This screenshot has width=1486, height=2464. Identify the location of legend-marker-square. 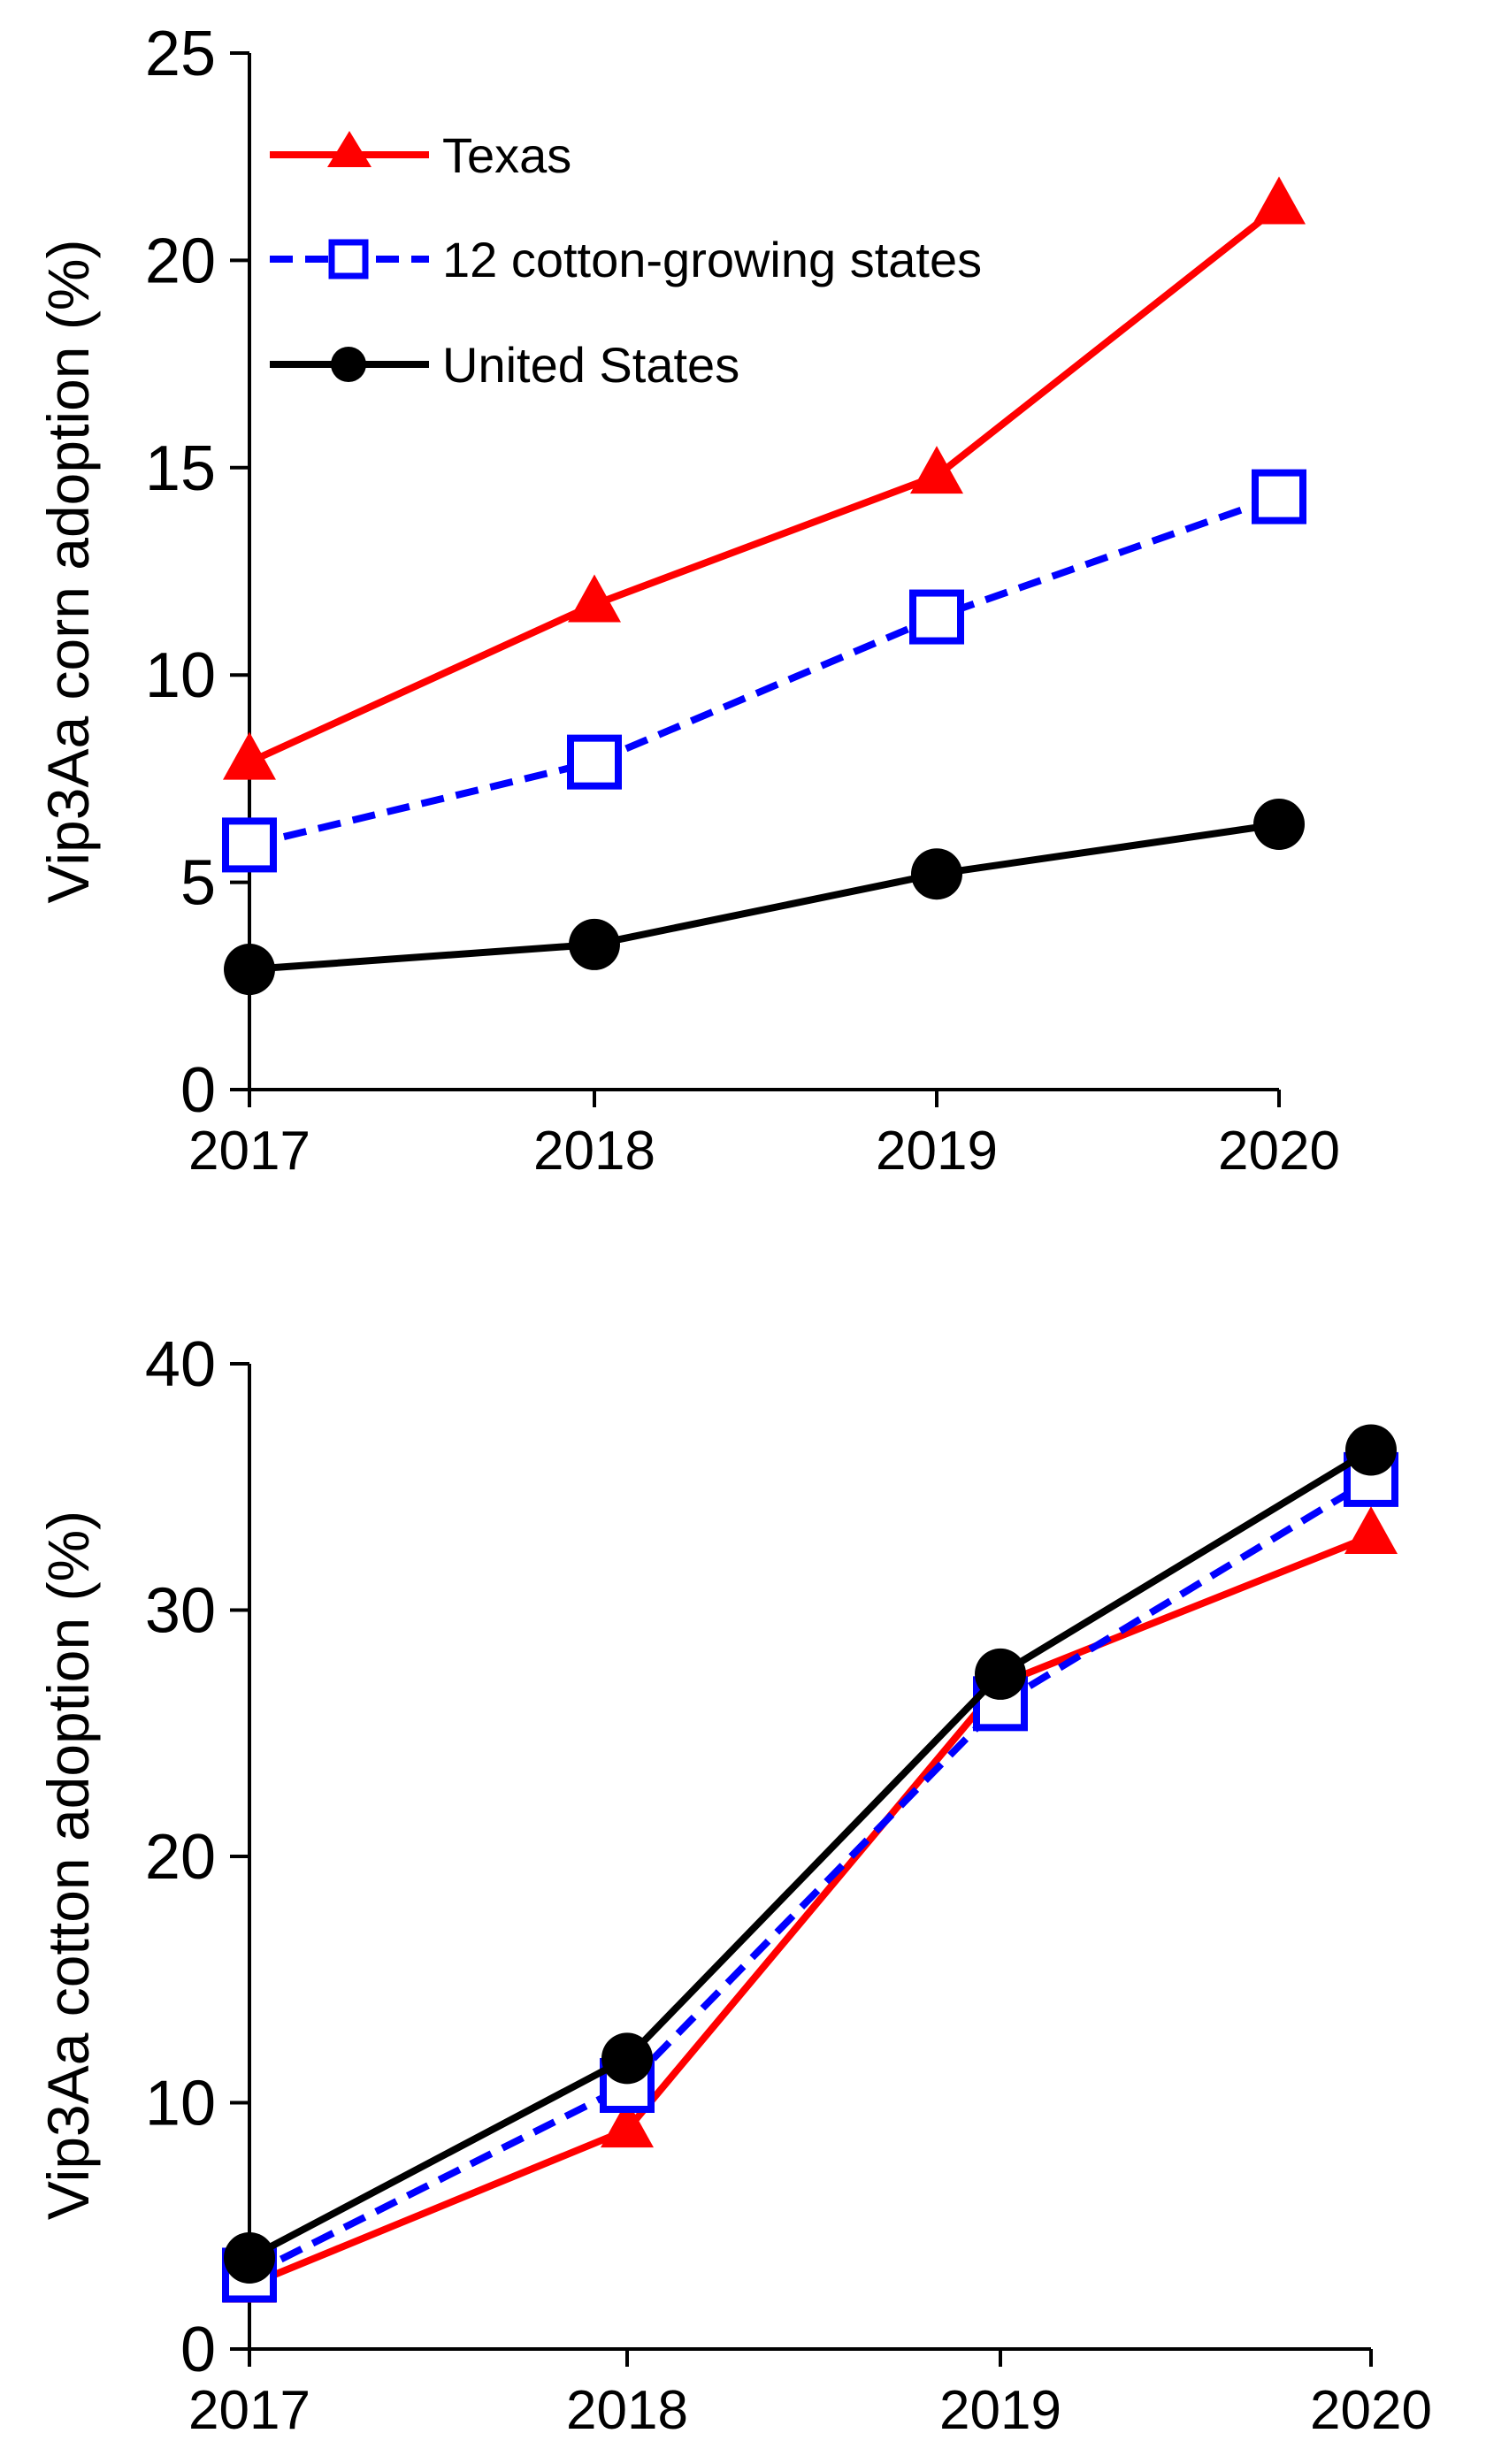
(348, 259).